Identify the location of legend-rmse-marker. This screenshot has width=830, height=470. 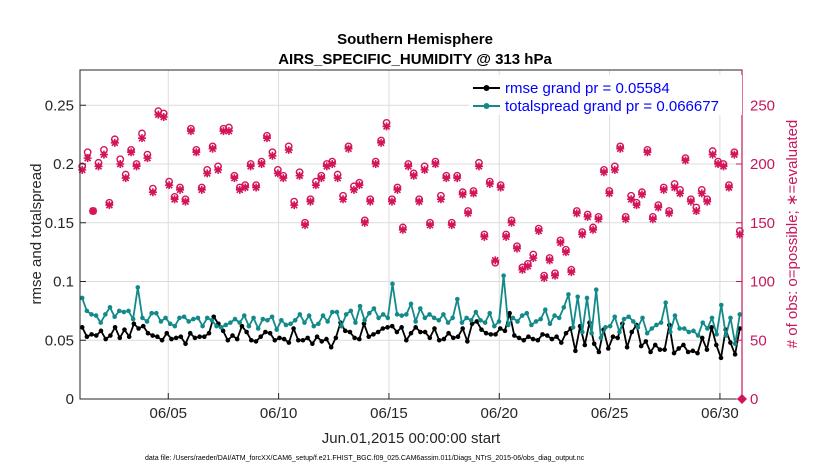
(486, 88).